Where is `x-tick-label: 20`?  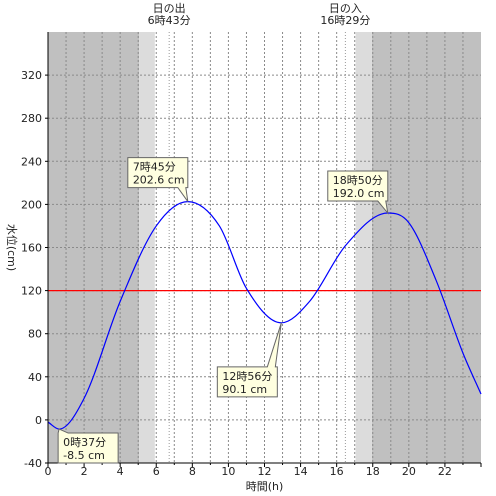
x-tick-label: 20 is located at coordinates (409, 471).